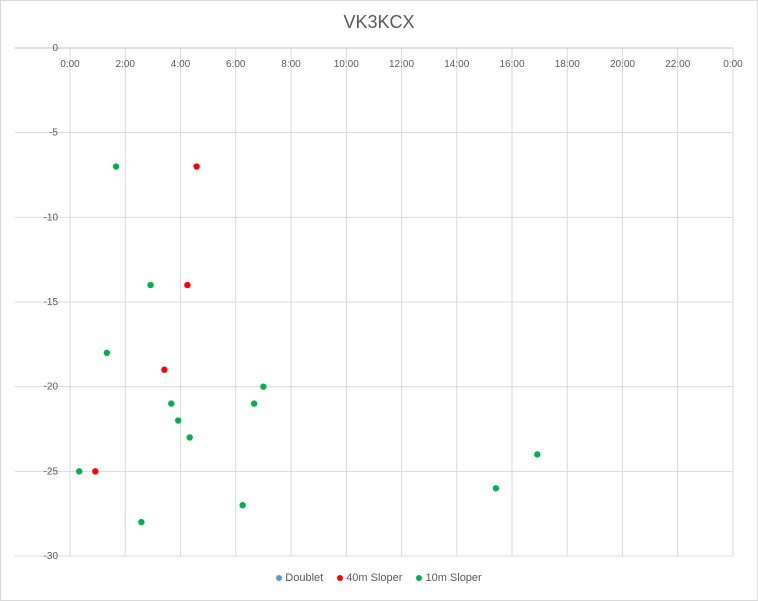  Describe the element at coordinates (346, 64) in the screenshot. I see `x-tick-label: 10:00` at that location.